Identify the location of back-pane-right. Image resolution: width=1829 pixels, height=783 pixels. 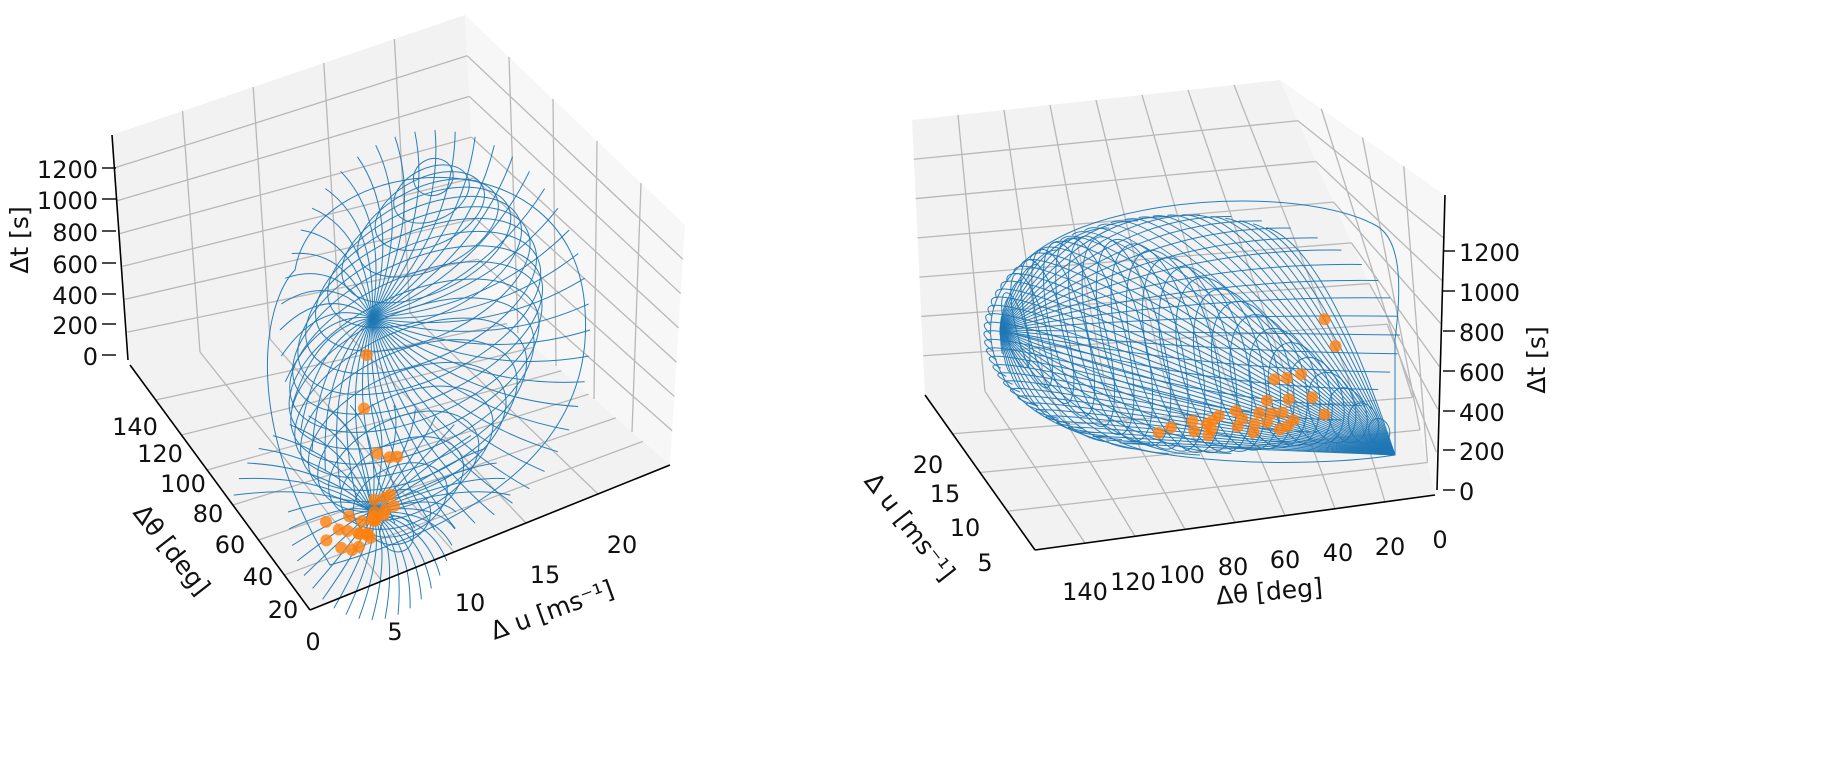
(575, 240).